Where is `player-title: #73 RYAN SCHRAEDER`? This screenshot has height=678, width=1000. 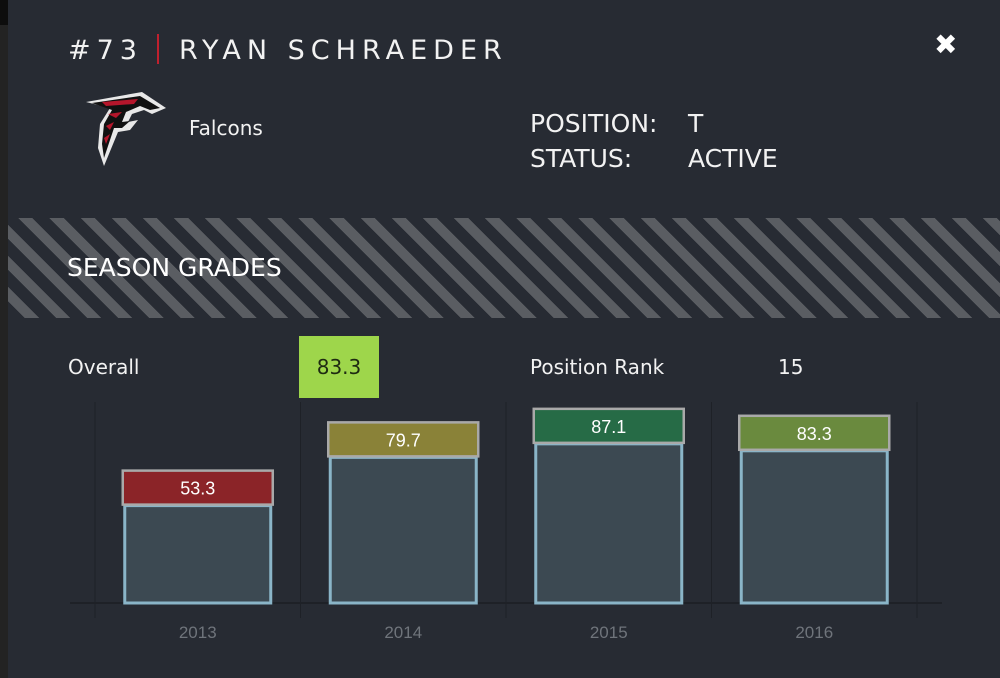
player-title: #73 RYAN SCHRAEDER is located at coordinates (288, 50).